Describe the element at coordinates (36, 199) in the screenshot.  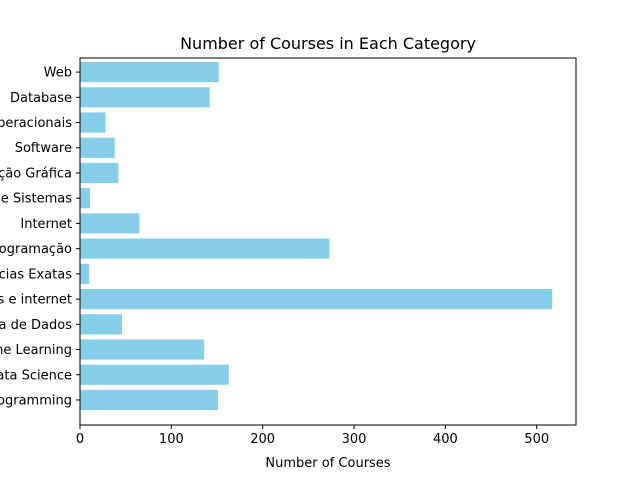
I see `y-tick-label: Análise e Projeto de Sistemas` at that location.